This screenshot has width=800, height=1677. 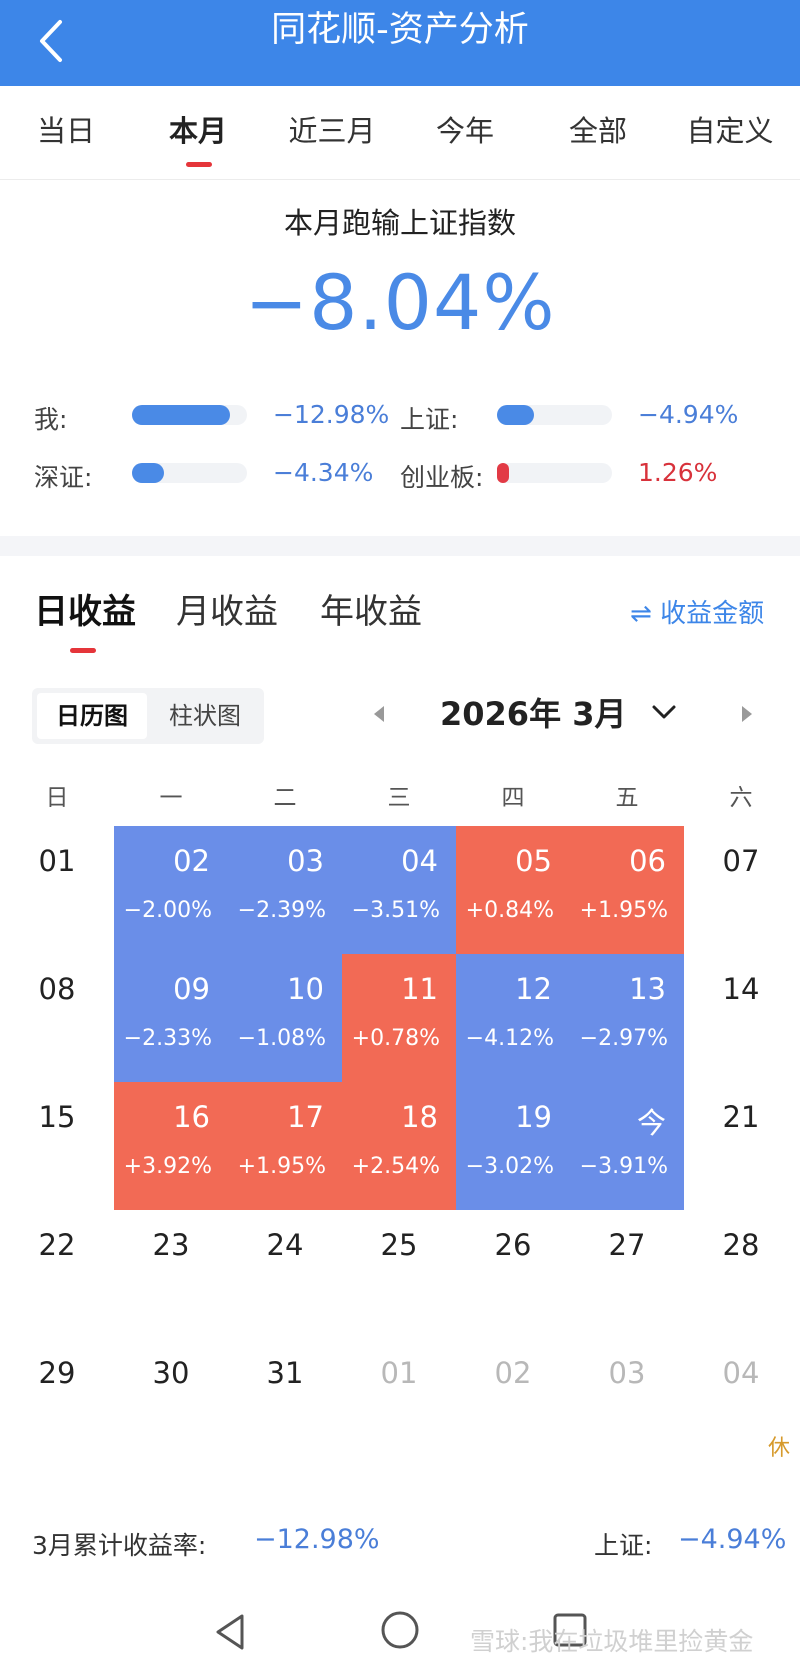 What do you see at coordinates (533, 989) in the screenshot?
I see `day-number: 12` at bounding box center [533, 989].